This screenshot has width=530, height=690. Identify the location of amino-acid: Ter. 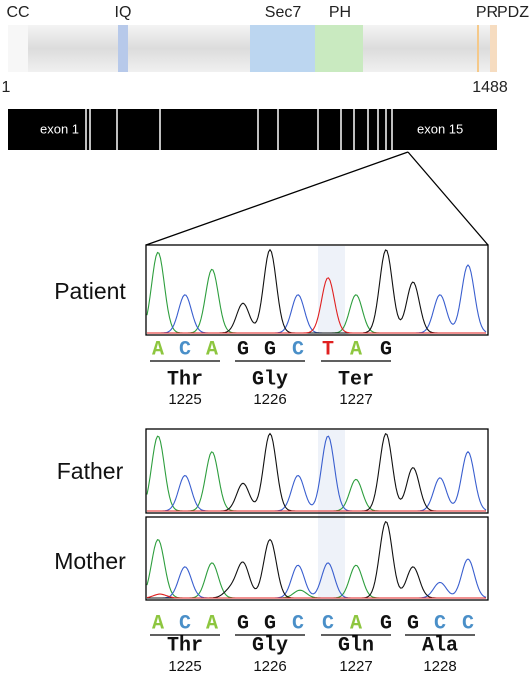
(356, 379).